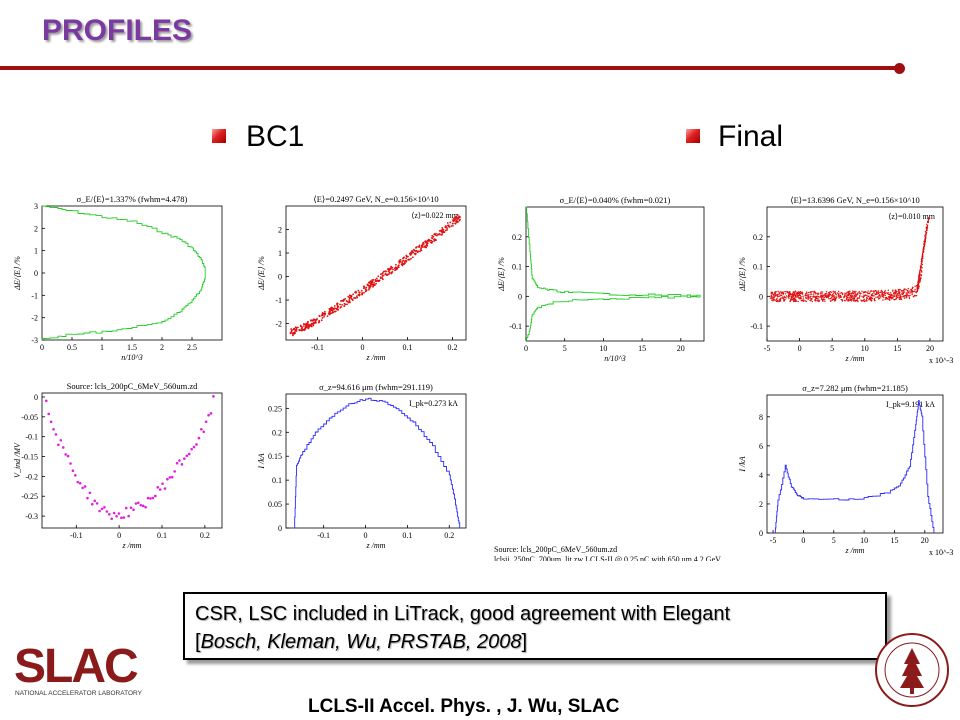  I want to click on x-tick-label: 1, so click(102, 347).